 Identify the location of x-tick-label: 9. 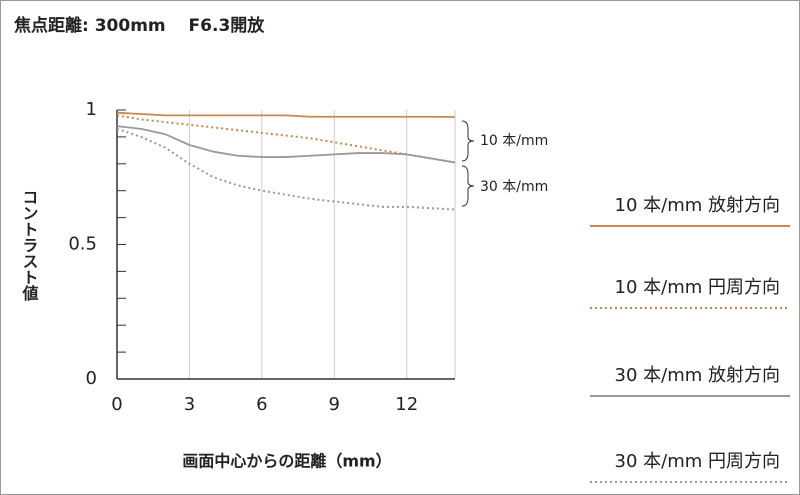
(334, 404).